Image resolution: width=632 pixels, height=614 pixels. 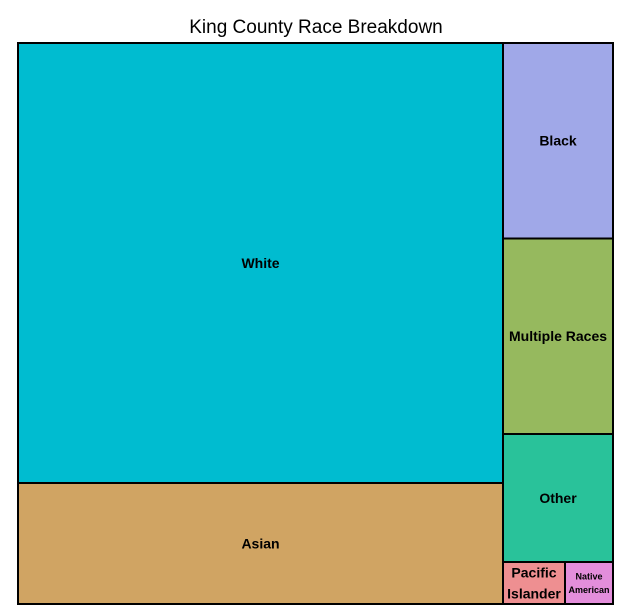 What do you see at coordinates (260, 263) in the screenshot?
I see `tile-label-white: White` at bounding box center [260, 263].